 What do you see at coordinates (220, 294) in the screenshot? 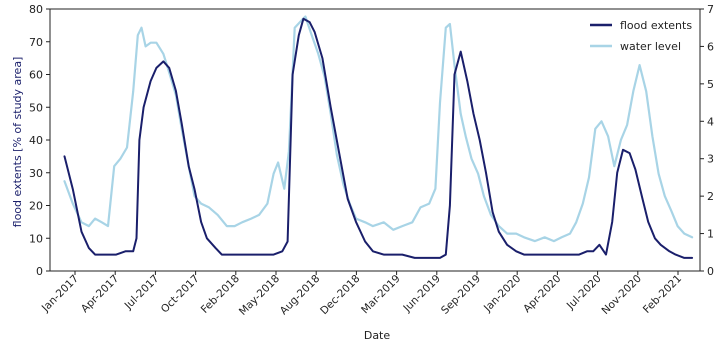
I see `x-tick-label: Feb-2018` at bounding box center [220, 294].